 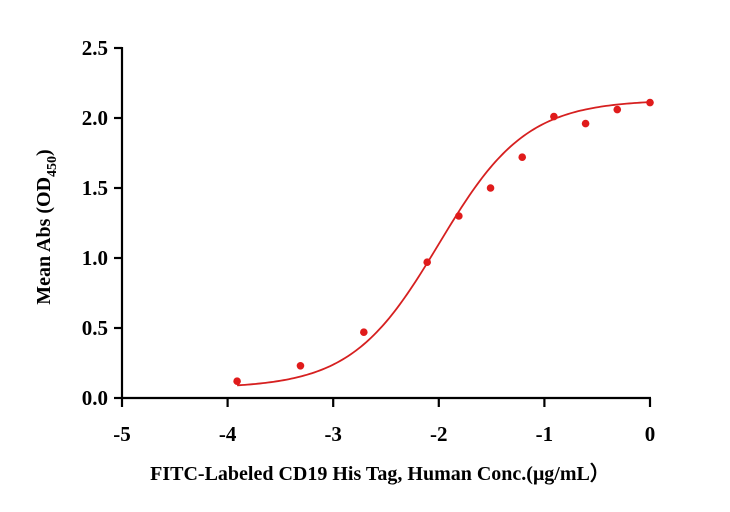 I want to click on x-tick-label: -4, so click(x=228, y=434).